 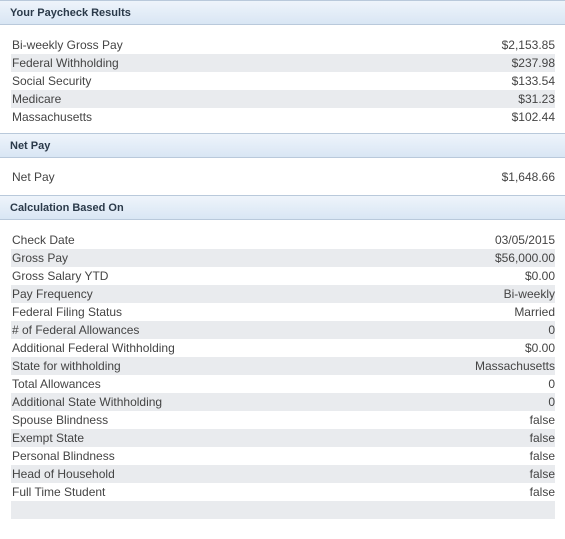 I want to click on row-value: $56,000.00, so click(x=524, y=258).